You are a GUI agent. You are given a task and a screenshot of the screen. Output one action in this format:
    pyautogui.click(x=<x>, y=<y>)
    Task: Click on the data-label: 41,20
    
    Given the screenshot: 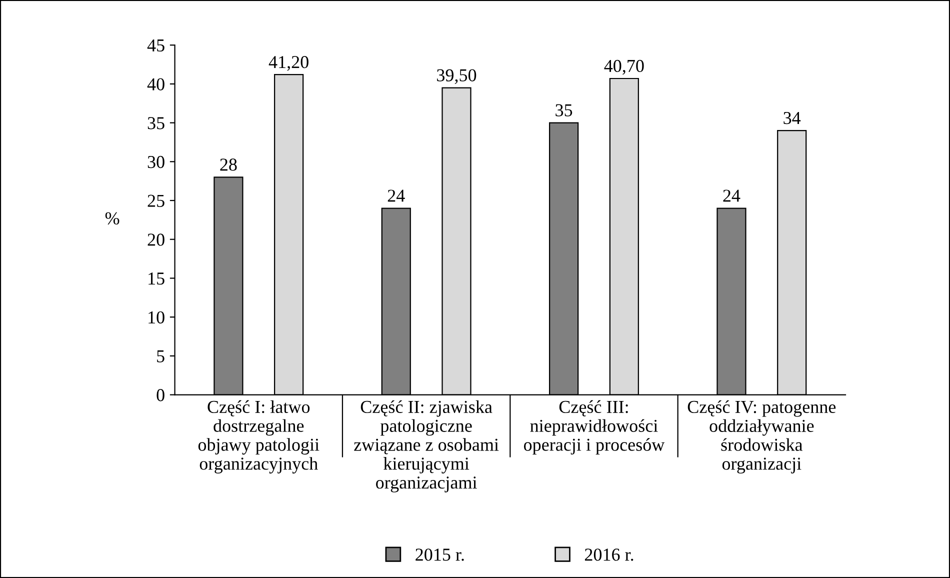 What is the action you would take?
    pyautogui.click(x=288, y=63)
    